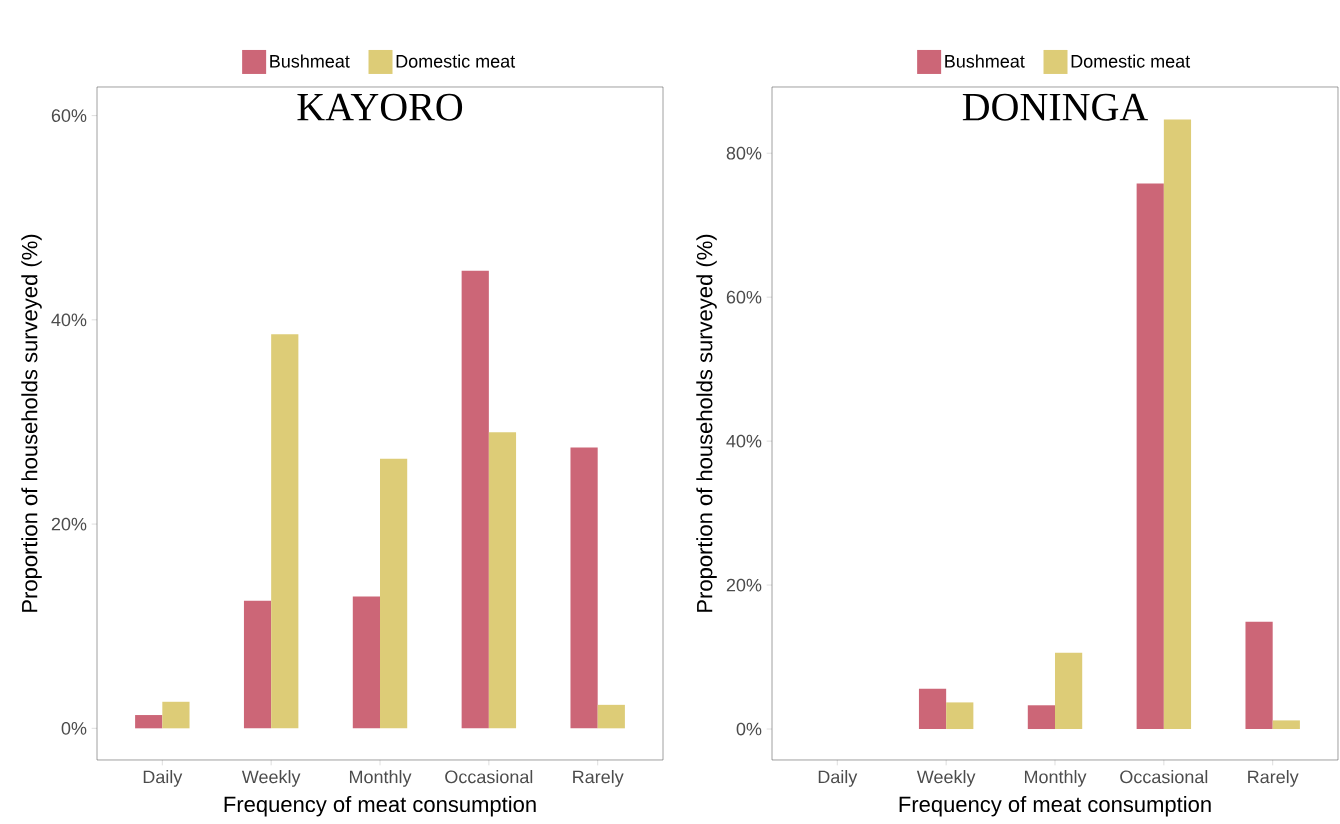  I want to click on y-tick-label: 80%, so click(744, 153).